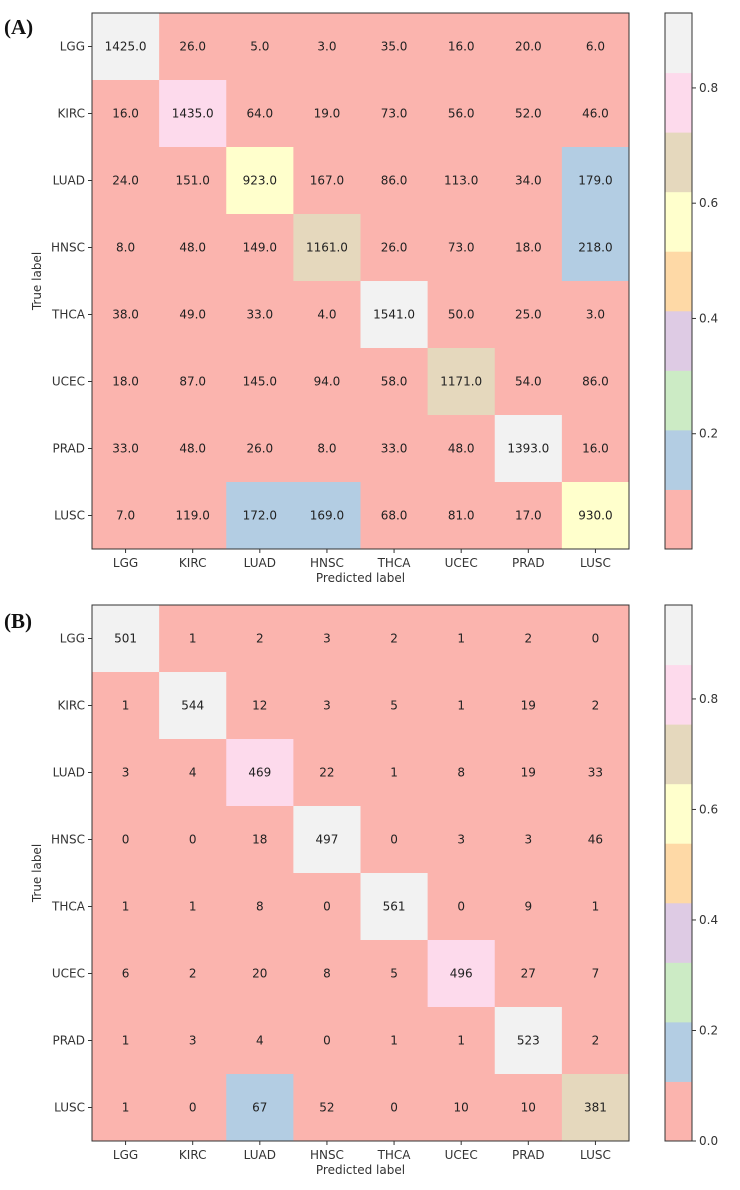  I want to click on colorbar-tick-label: 0.4, so click(708, 920).